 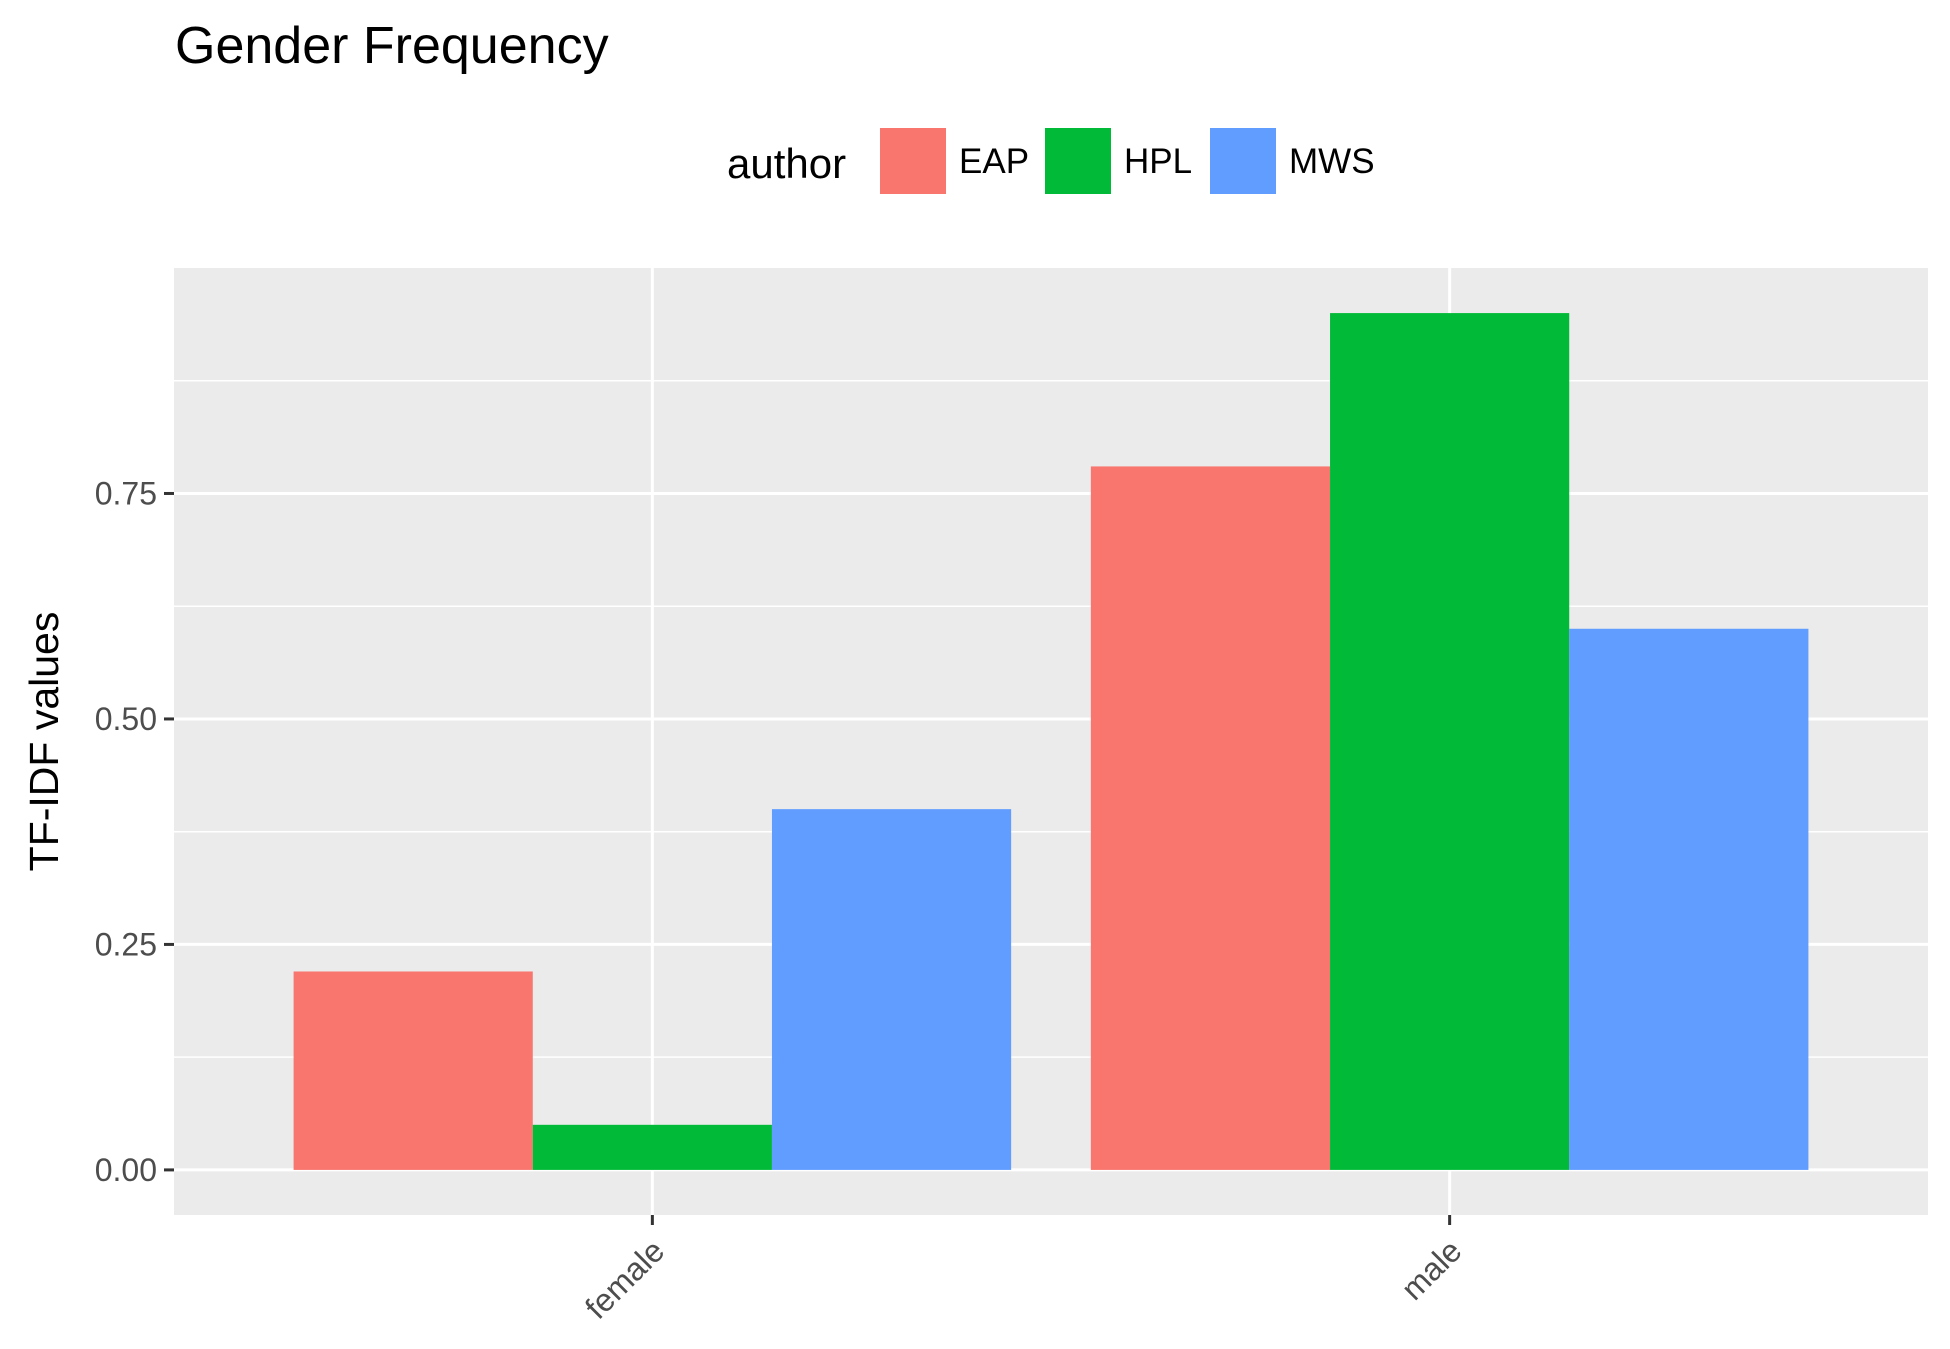 I want to click on legend-key-mws, so click(x=1243, y=161).